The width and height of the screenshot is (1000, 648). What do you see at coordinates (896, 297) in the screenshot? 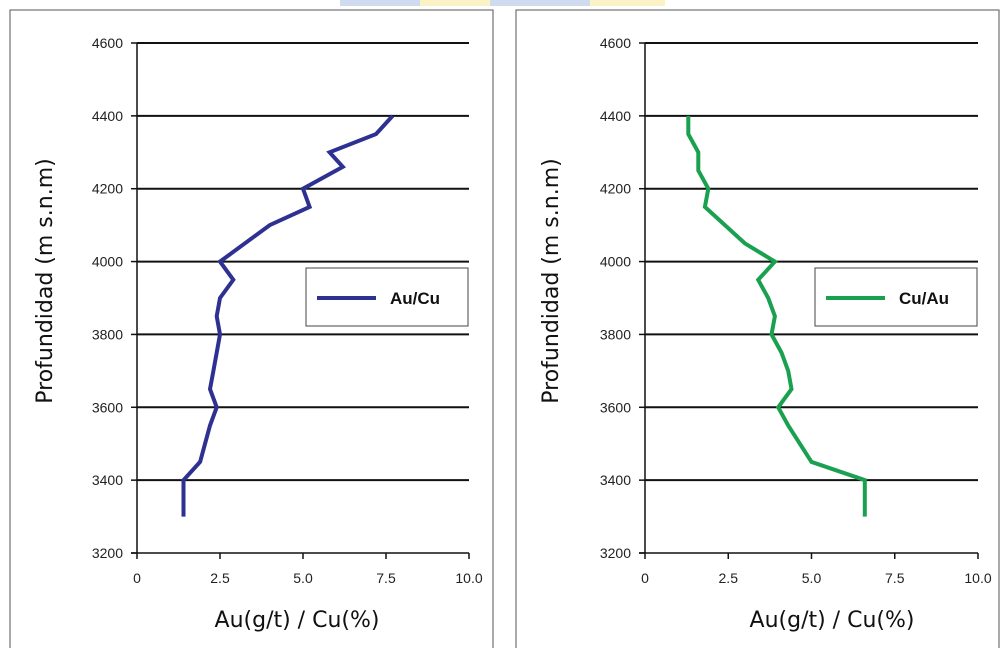
I see `legend: Cu/Au` at bounding box center [896, 297].